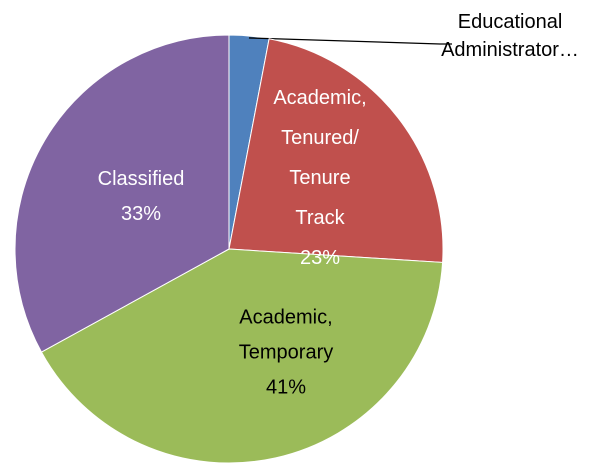 Image resolution: width=614 pixels, height=464 pixels. What do you see at coordinates (141, 214) in the screenshot?
I see `value-label: 33%` at bounding box center [141, 214].